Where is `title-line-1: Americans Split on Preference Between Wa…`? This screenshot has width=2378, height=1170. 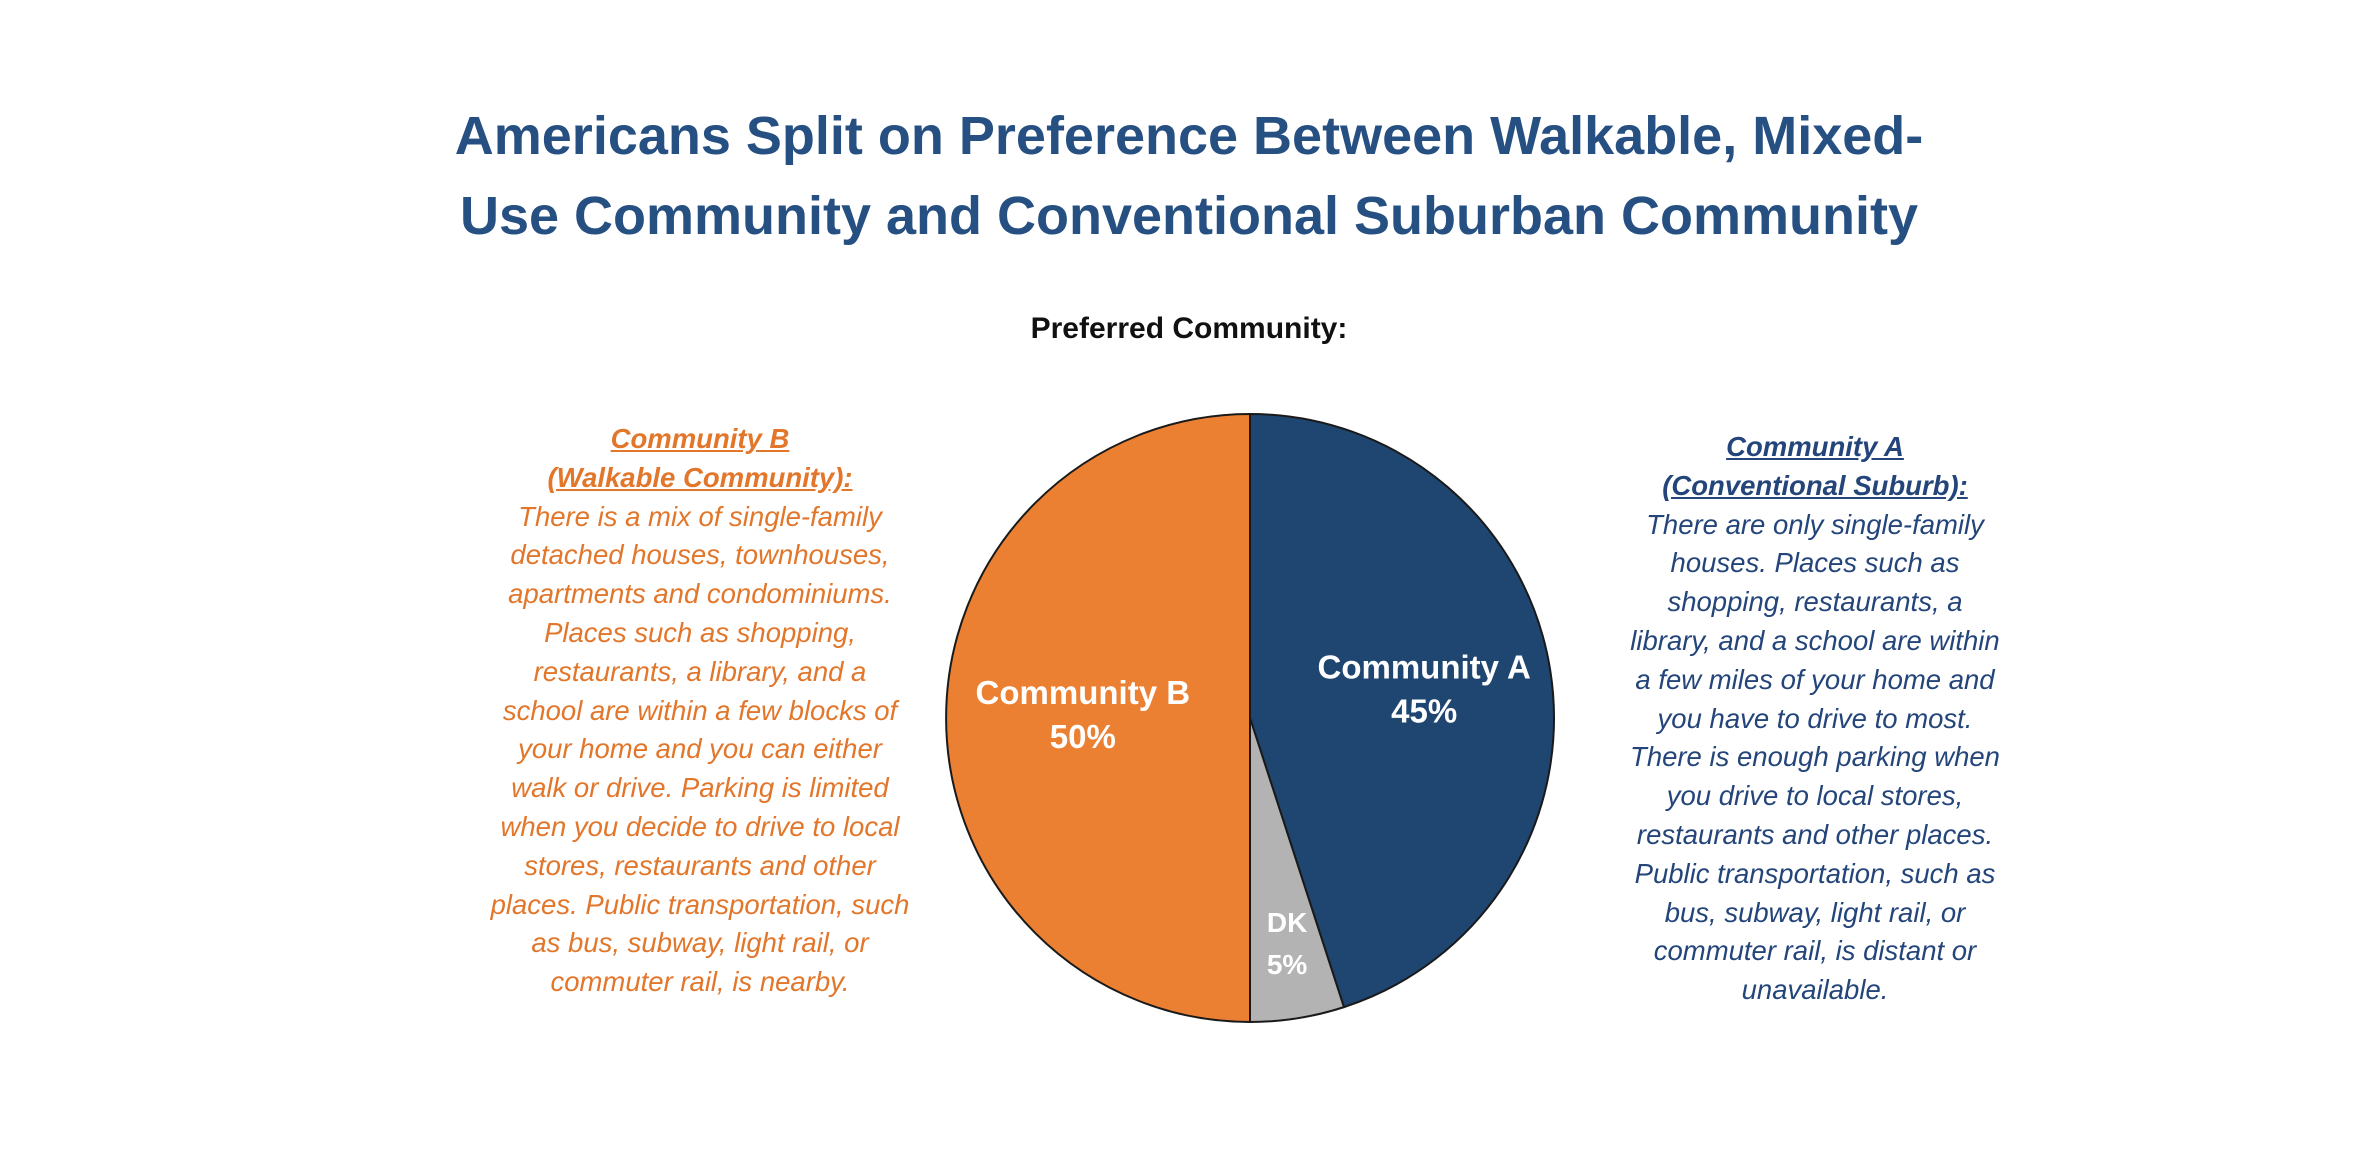
title-line-1: Americans Split on Preference Between Wa… is located at coordinates (1189, 136).